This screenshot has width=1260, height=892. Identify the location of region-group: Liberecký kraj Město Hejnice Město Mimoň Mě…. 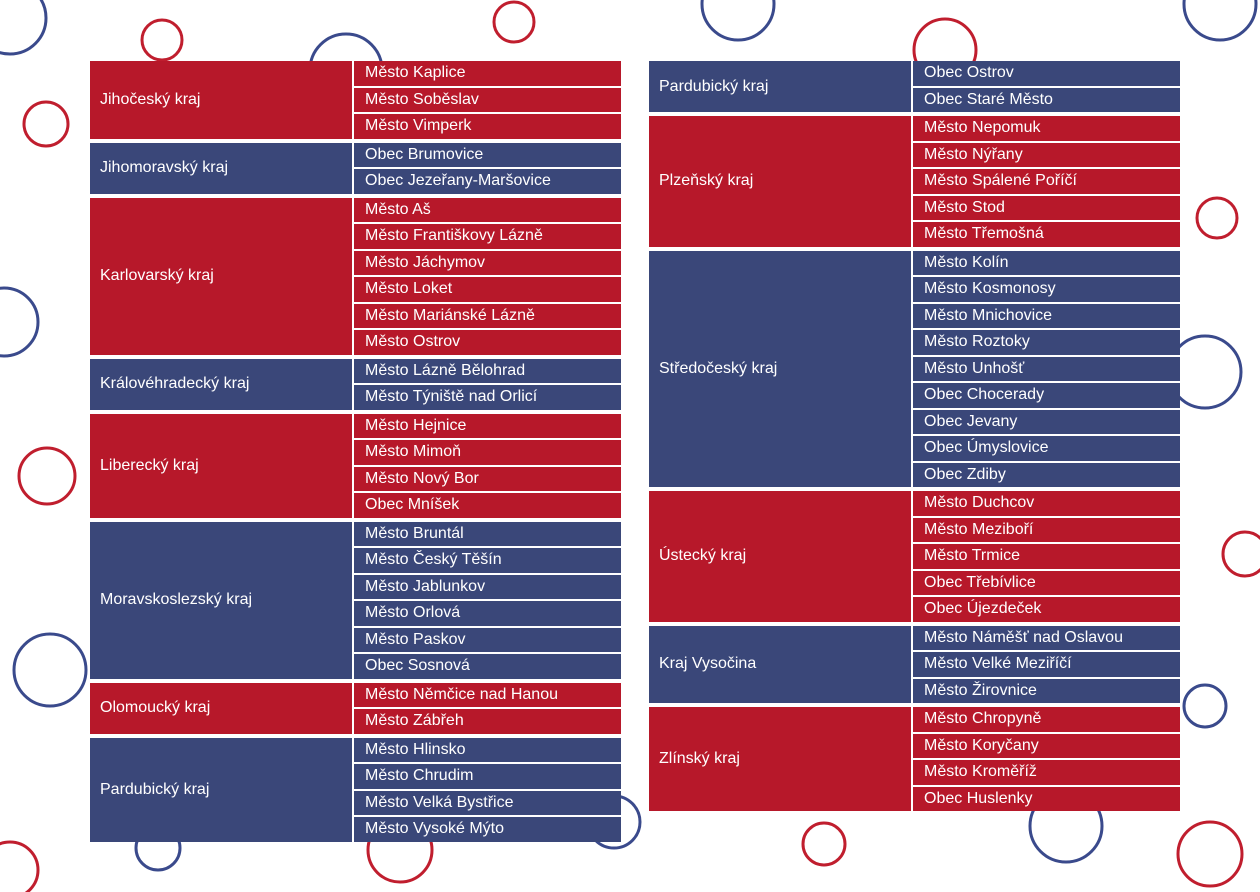
(355, 467).